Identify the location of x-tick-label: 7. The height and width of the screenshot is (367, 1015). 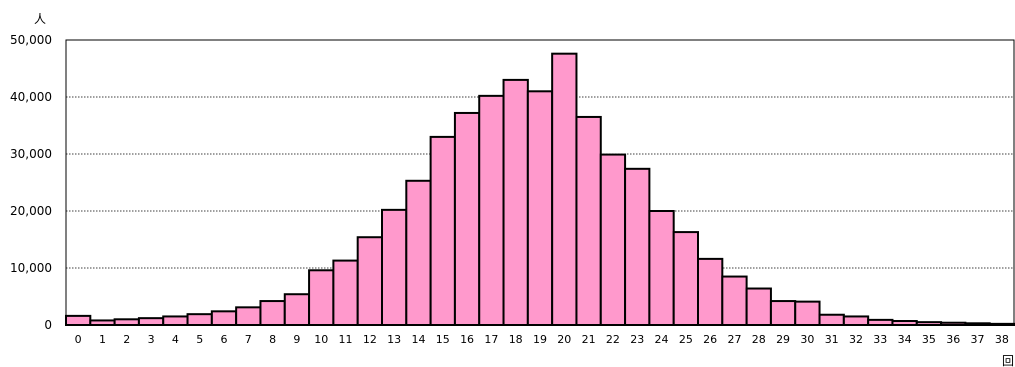
(248, 339).